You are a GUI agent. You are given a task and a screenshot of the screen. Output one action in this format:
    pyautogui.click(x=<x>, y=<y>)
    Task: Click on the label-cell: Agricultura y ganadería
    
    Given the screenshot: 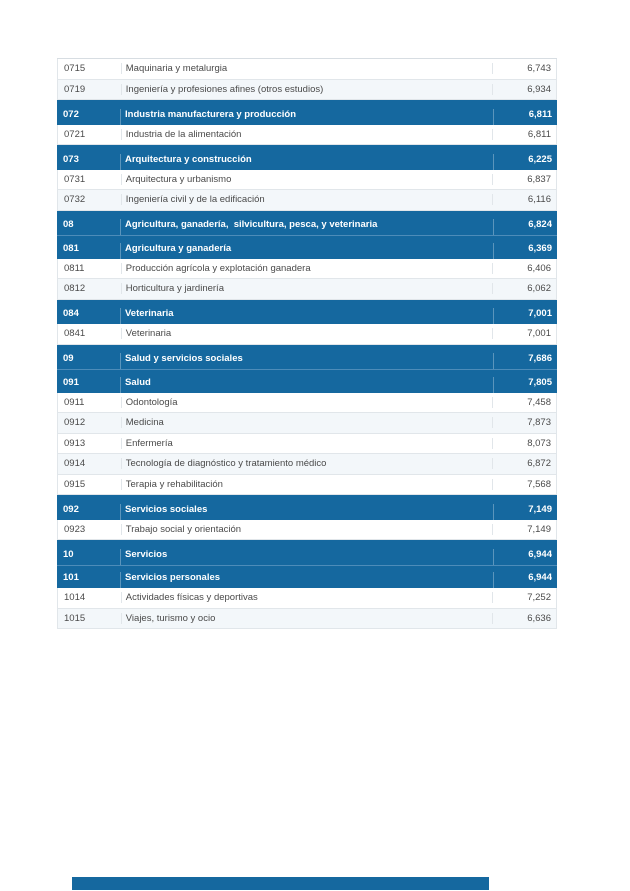 What is the action you would take?
    pyautogui.click(x=306, y=250)
    